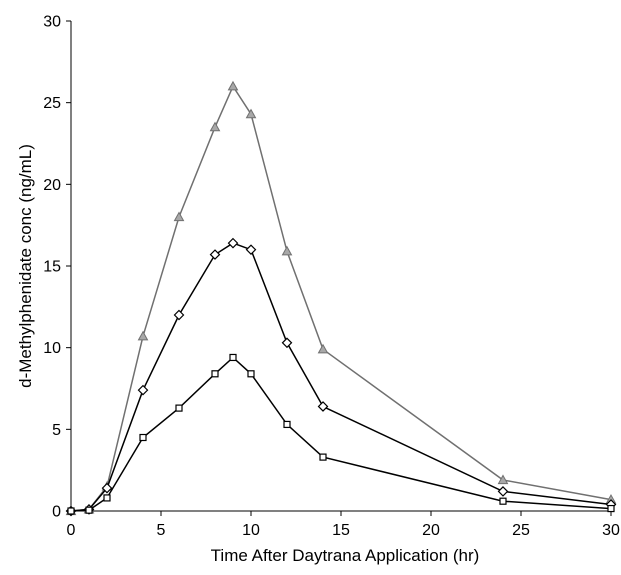 Image resolution: width=621 pixels, height=575 pixels. What do you see at coordinates (25, 266) in the screenshot?
I see `y-axis-label: d-Methylphenidate conc (ng/mL)` at bounding box center [25, 266].